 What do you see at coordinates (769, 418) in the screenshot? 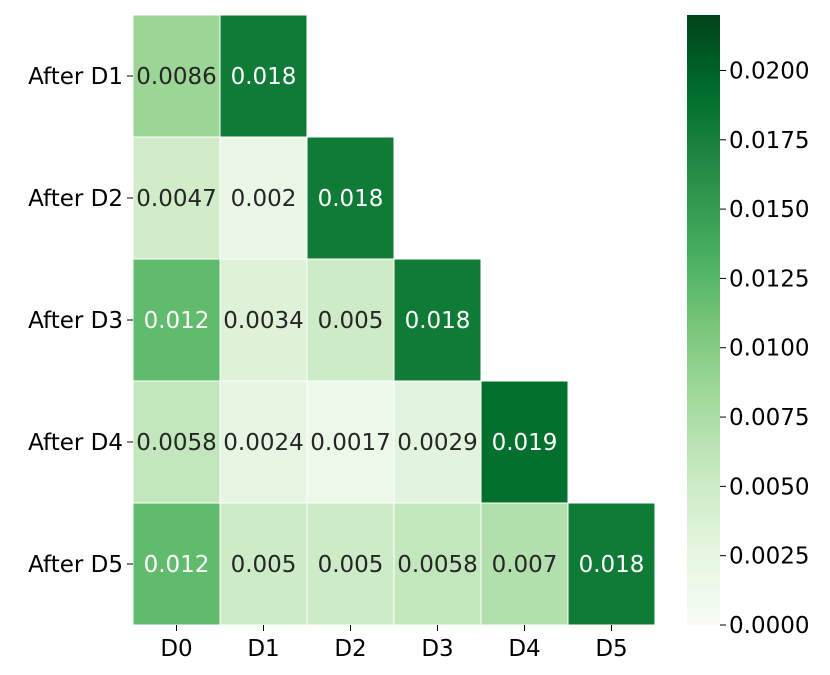
I see `colorbar-tick-label: 0.0075` at bounding box center [769, 418].